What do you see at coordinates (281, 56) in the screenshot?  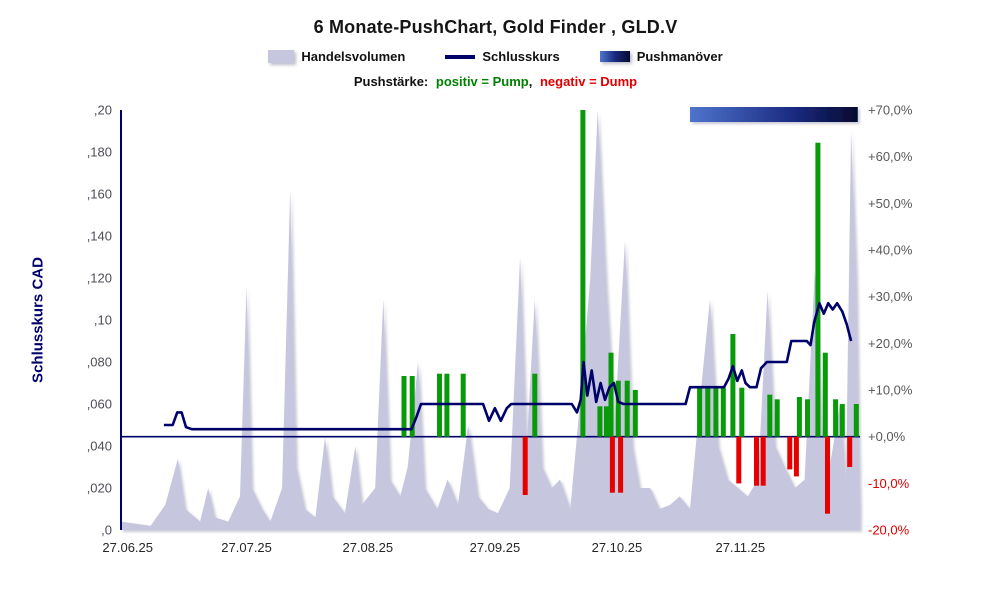 I see `volume-swatch-icon` at bounding box center [281, 56].